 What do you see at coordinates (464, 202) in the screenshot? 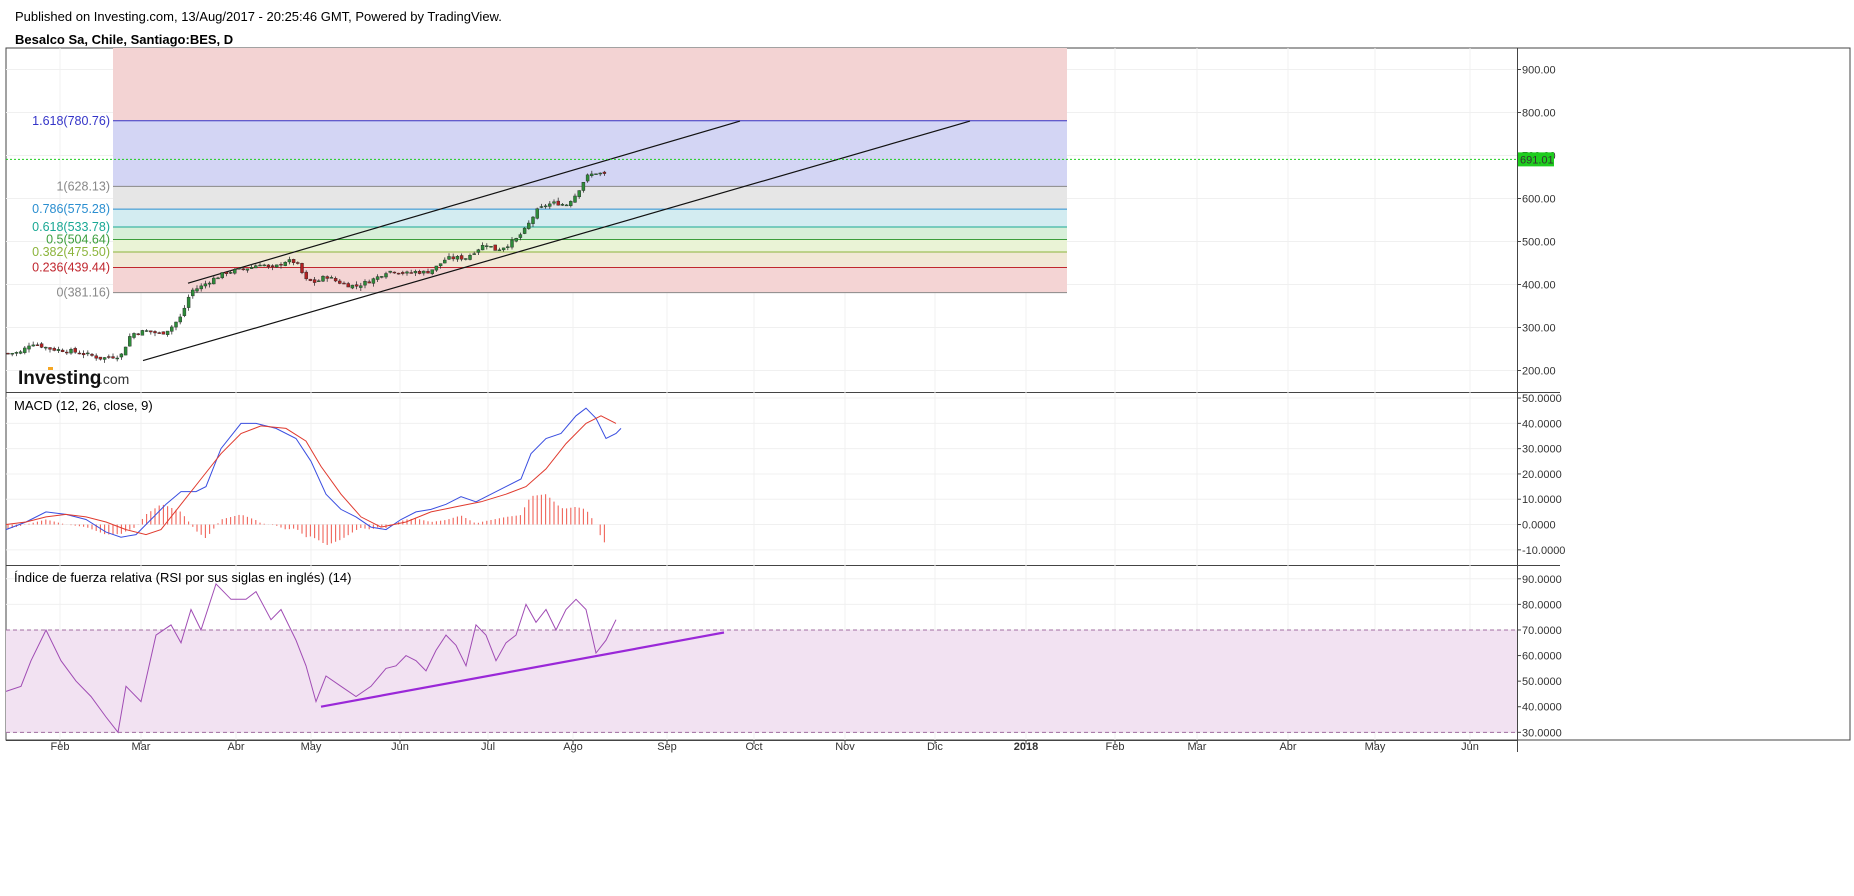
I see `channel-line` at bounding box center [464, 202].